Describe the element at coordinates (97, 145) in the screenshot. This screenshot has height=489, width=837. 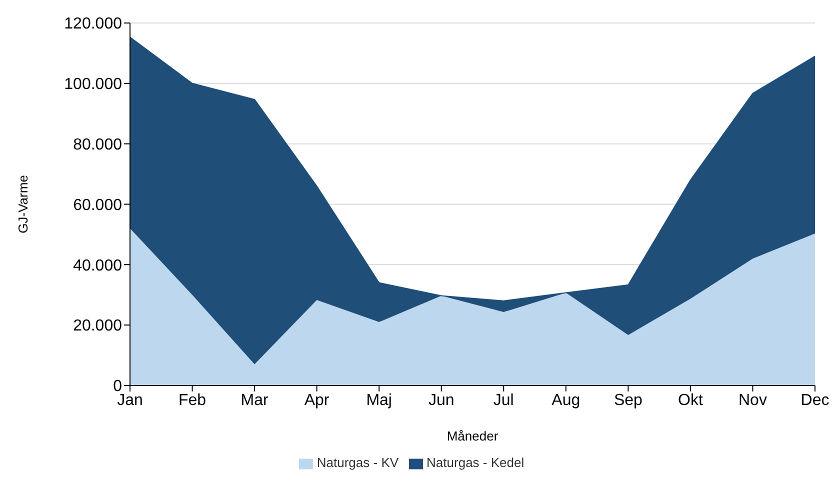
I see `y-tick-label: 80.000` at that location.